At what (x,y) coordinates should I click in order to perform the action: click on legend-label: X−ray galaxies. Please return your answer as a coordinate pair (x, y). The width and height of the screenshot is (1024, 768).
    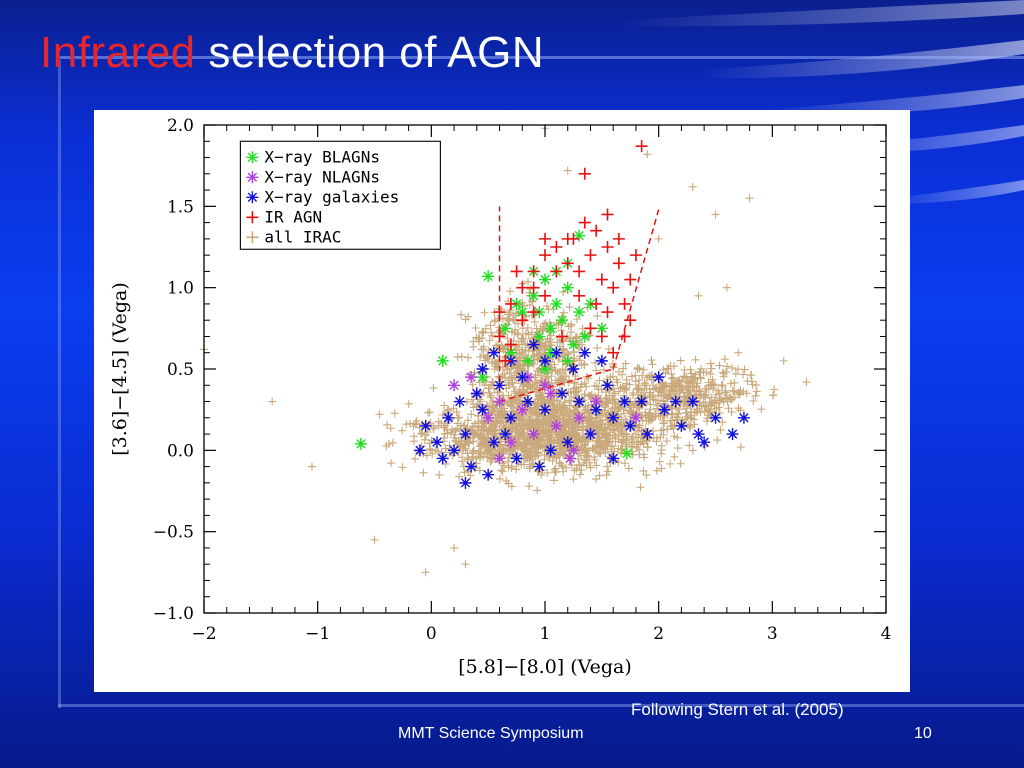
    Looking at the image, I should click on (331, 196).